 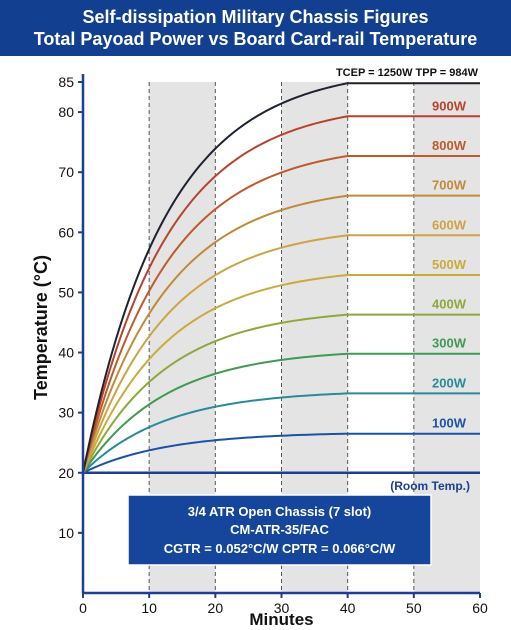 I want to click on x-tick-label-20: 20, so click(x=216, y=608).